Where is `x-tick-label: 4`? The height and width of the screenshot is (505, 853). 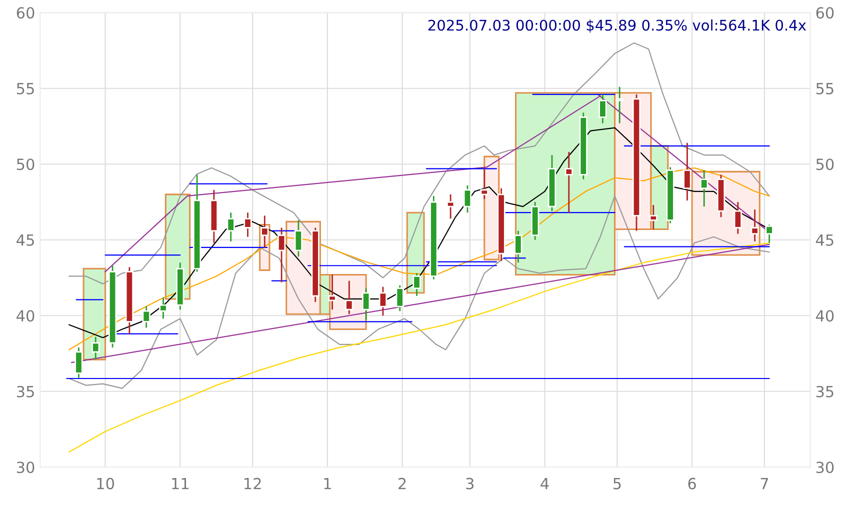 x-tick-label: 4 is located at coordinates (544, 484).